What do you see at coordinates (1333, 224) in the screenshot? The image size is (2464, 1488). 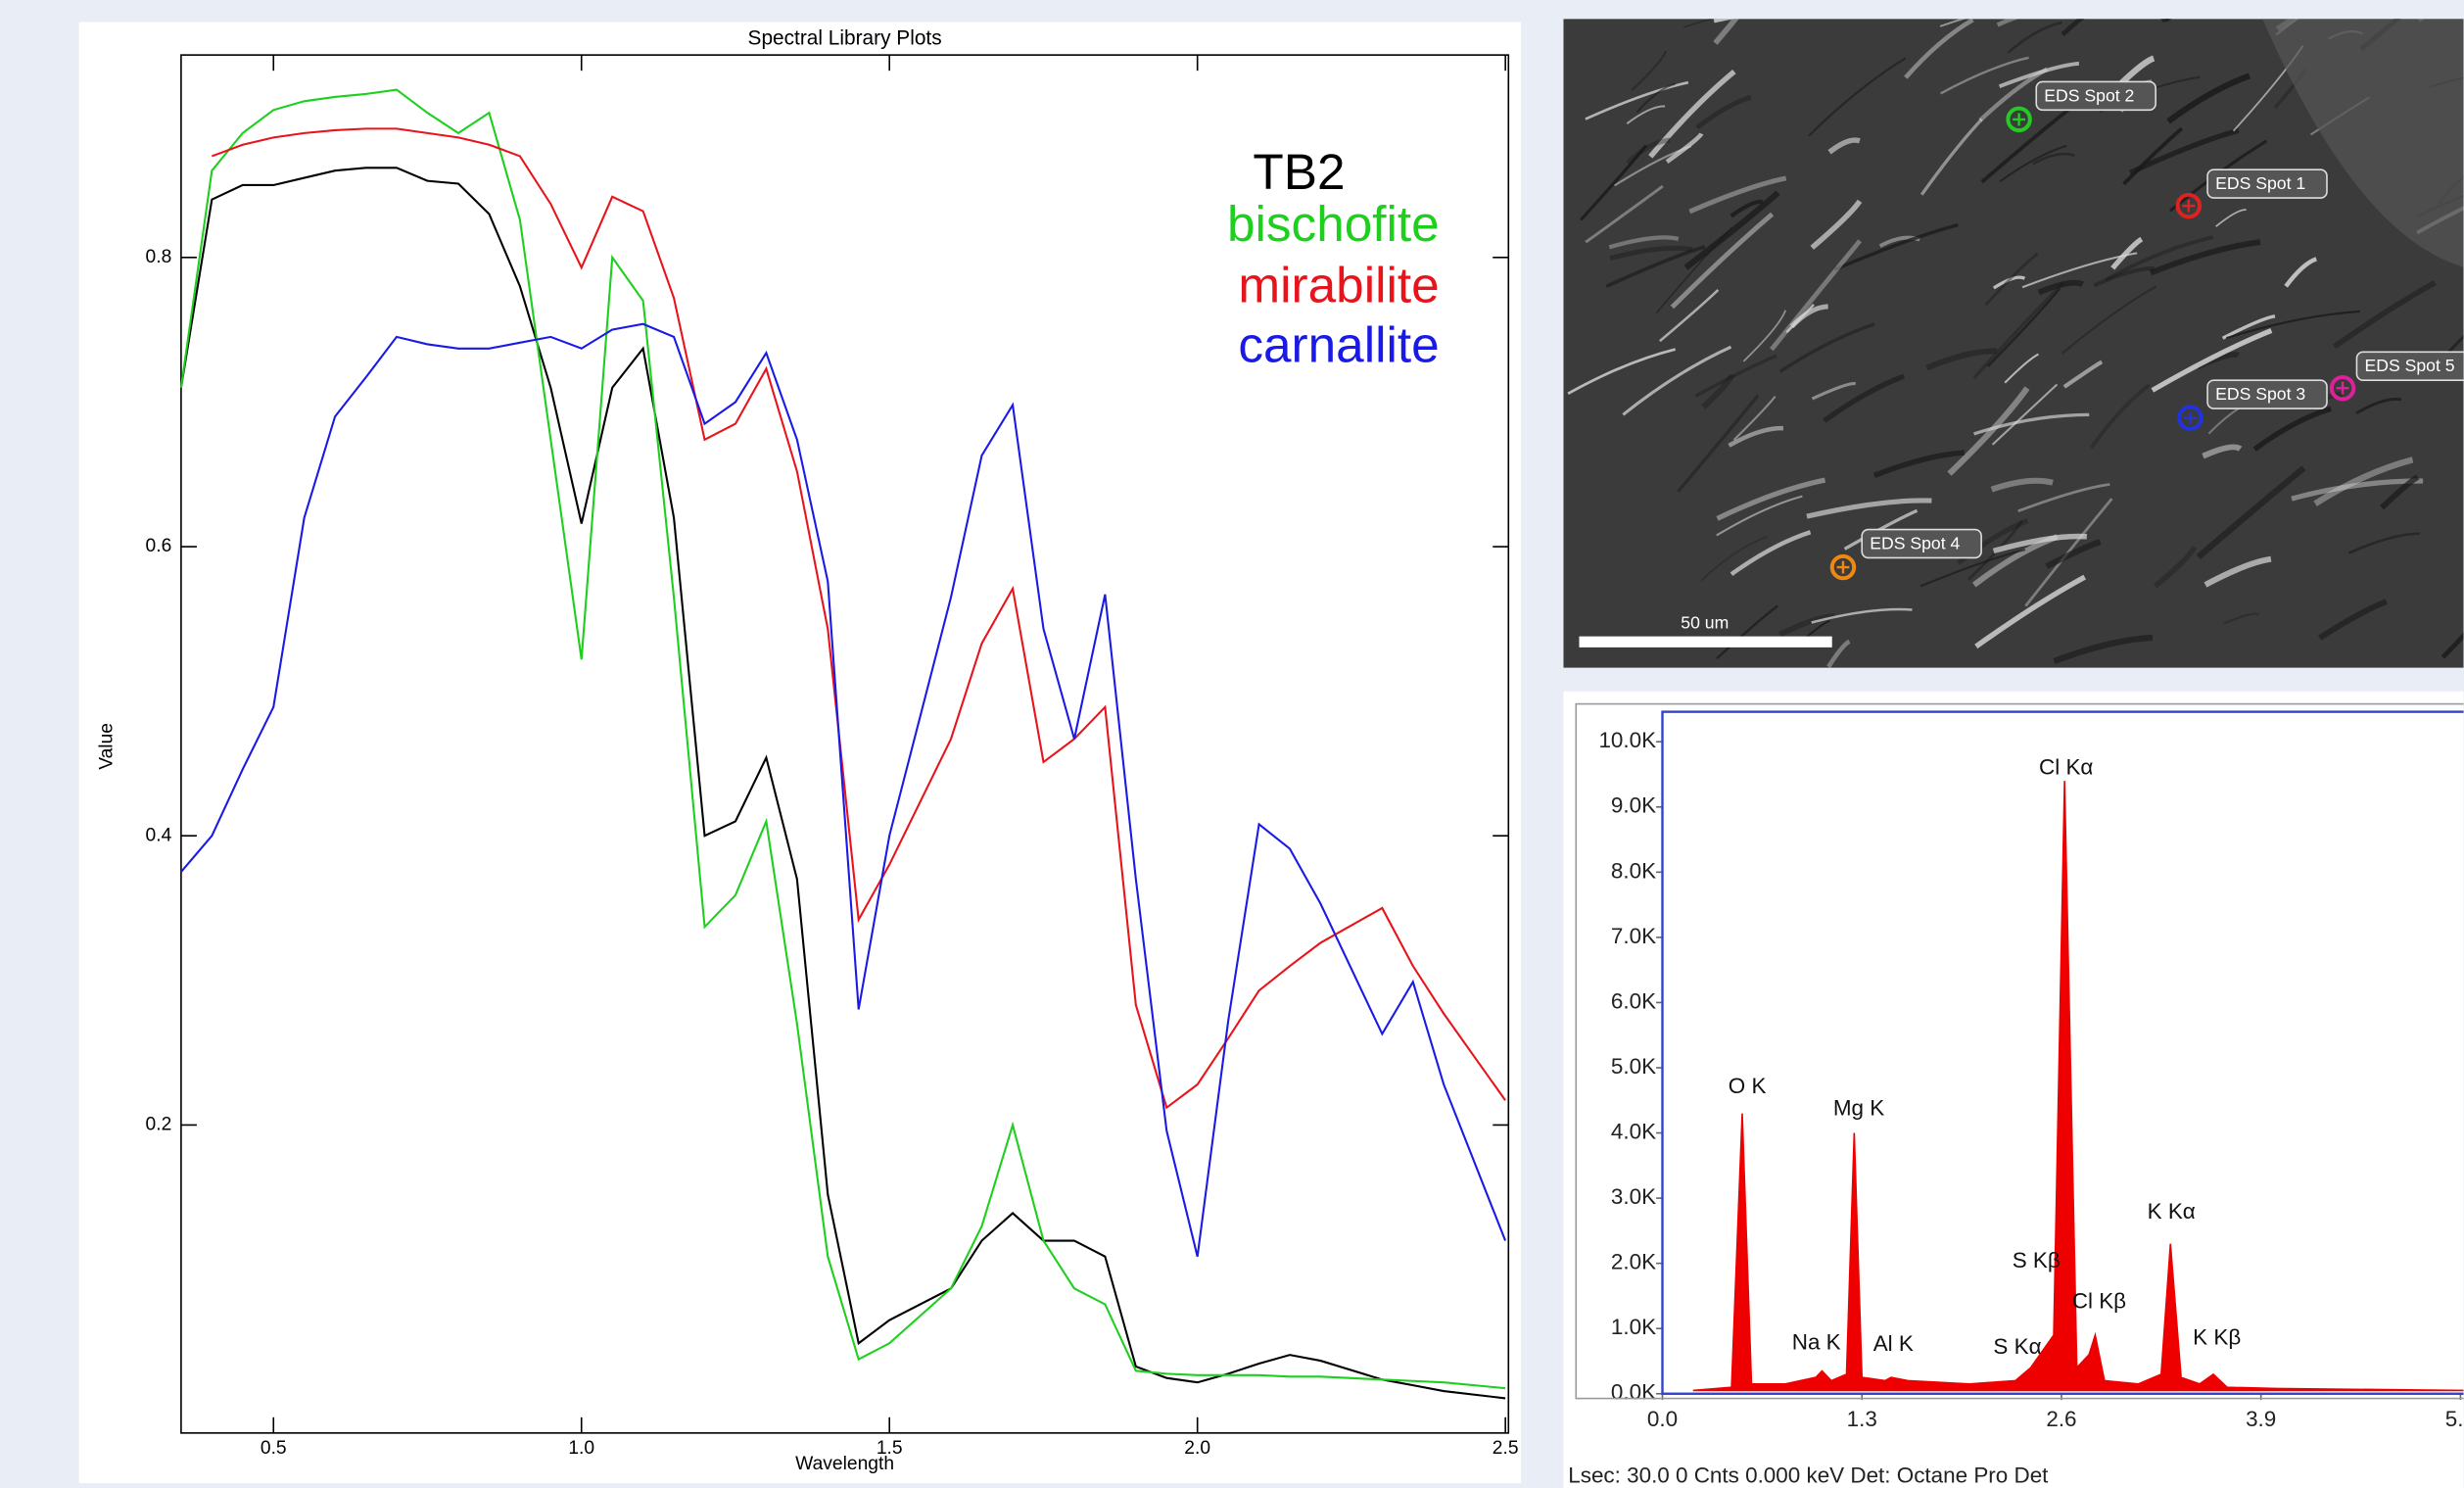 I see `legend-entry: bischofite` at bounding box center [1333, 224].